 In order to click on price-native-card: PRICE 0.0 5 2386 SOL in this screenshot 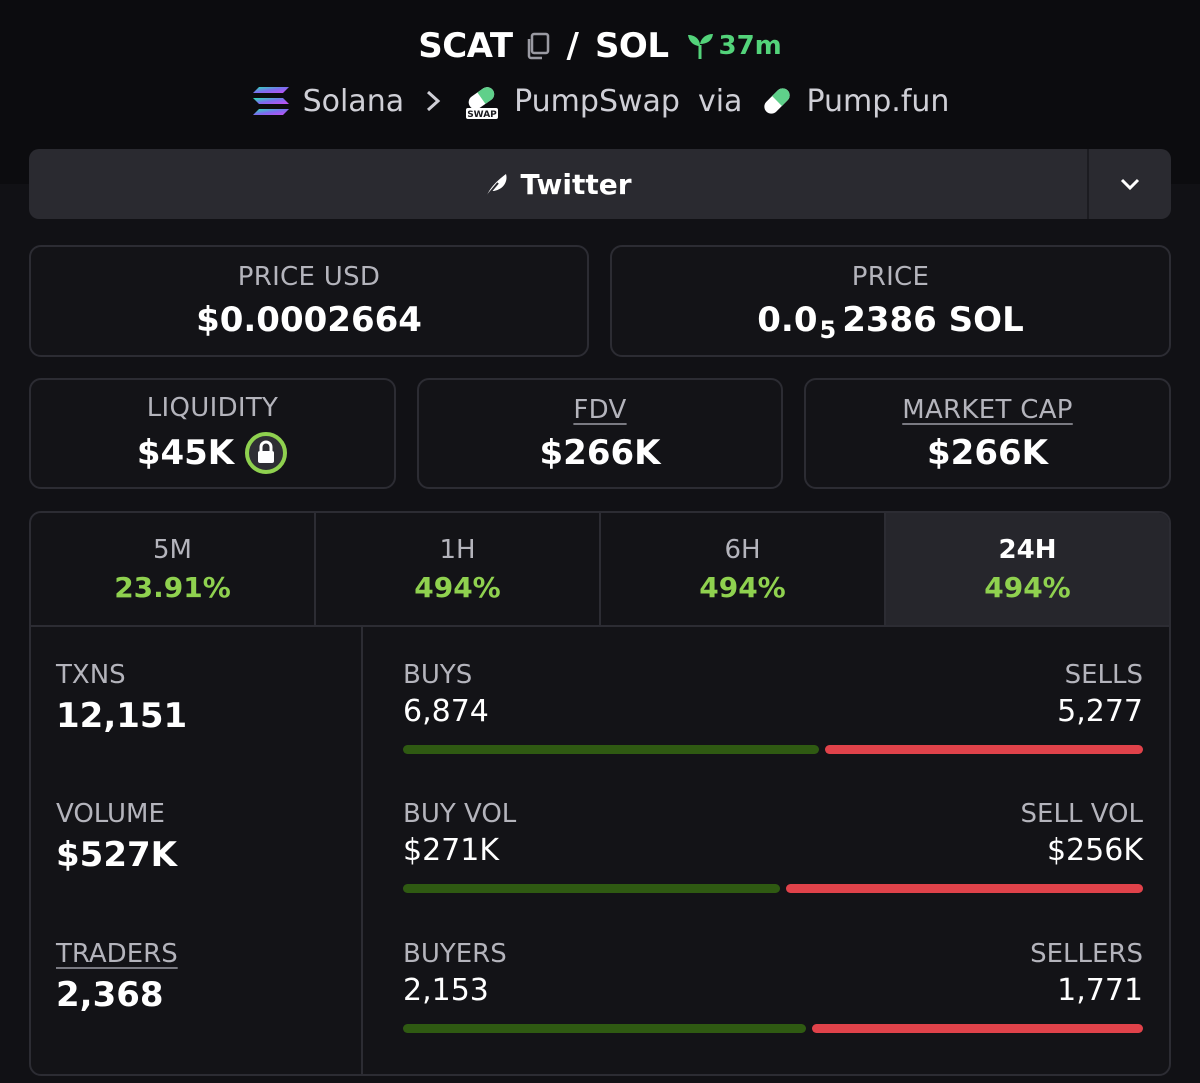, I will do `click(890, 301)`.